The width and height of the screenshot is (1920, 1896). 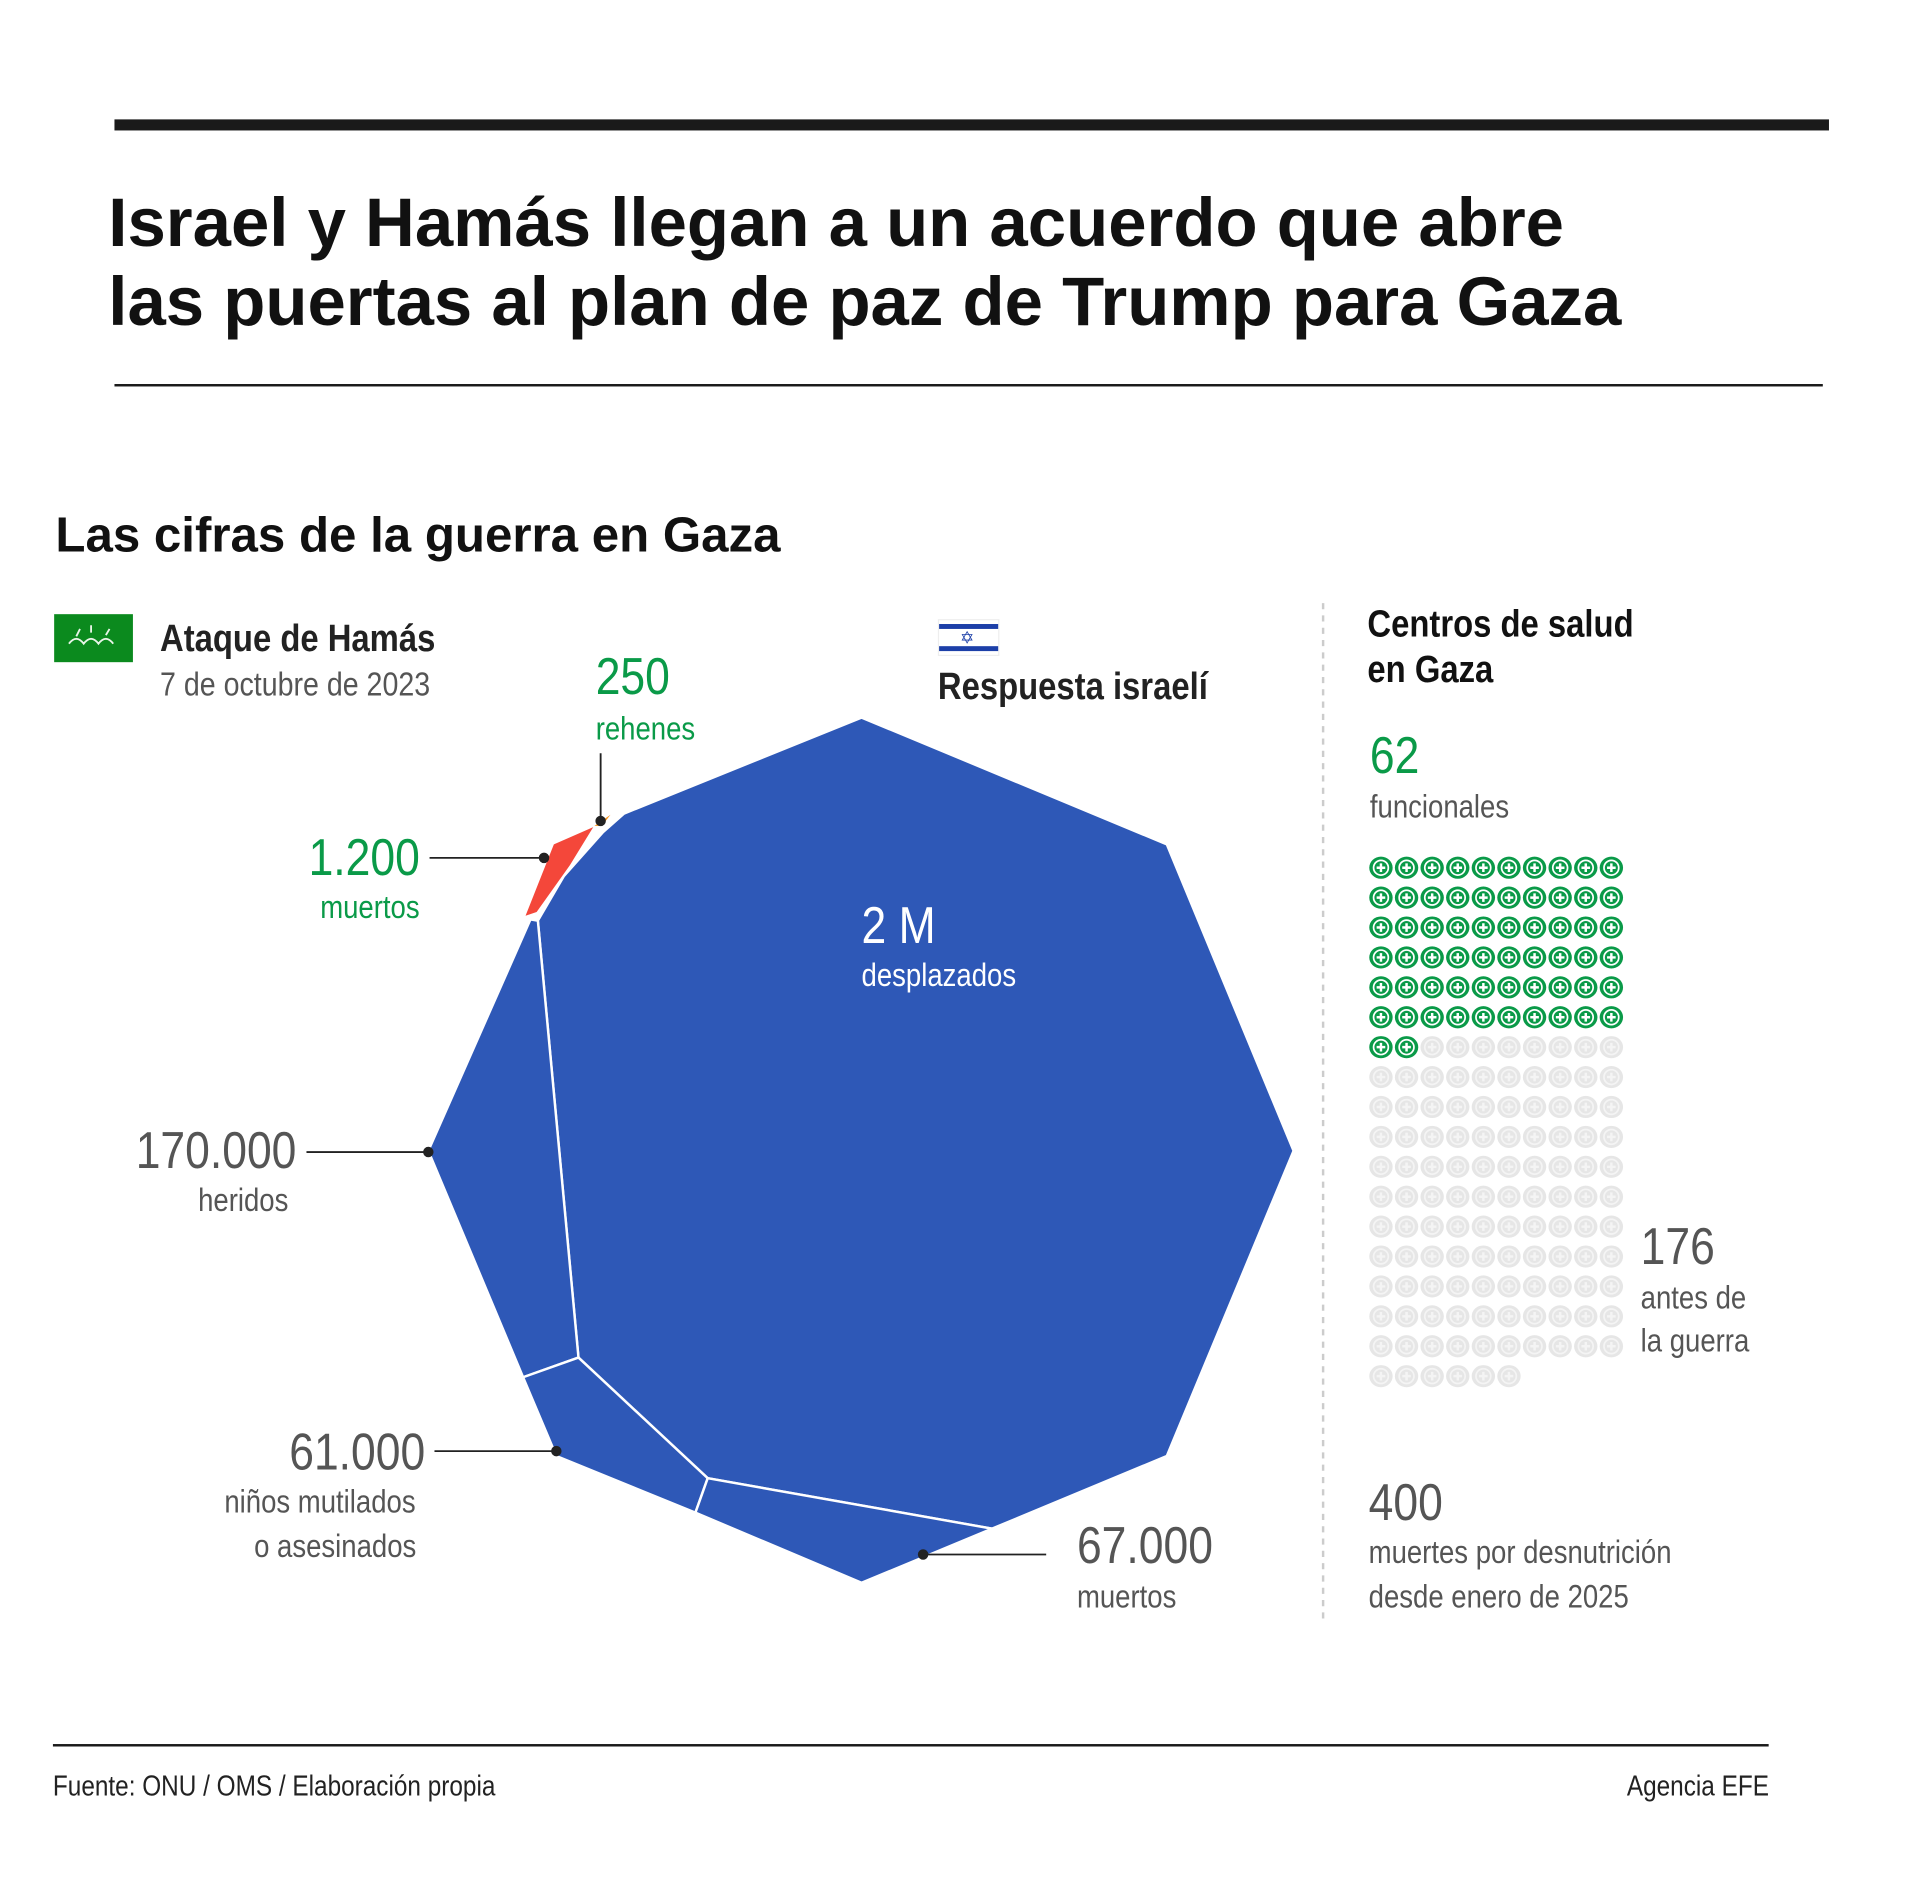 What do you see at coordinates (93, 638) in the screenshot?
I see `hamas-flag-icon` at bounding box center [93, 638].